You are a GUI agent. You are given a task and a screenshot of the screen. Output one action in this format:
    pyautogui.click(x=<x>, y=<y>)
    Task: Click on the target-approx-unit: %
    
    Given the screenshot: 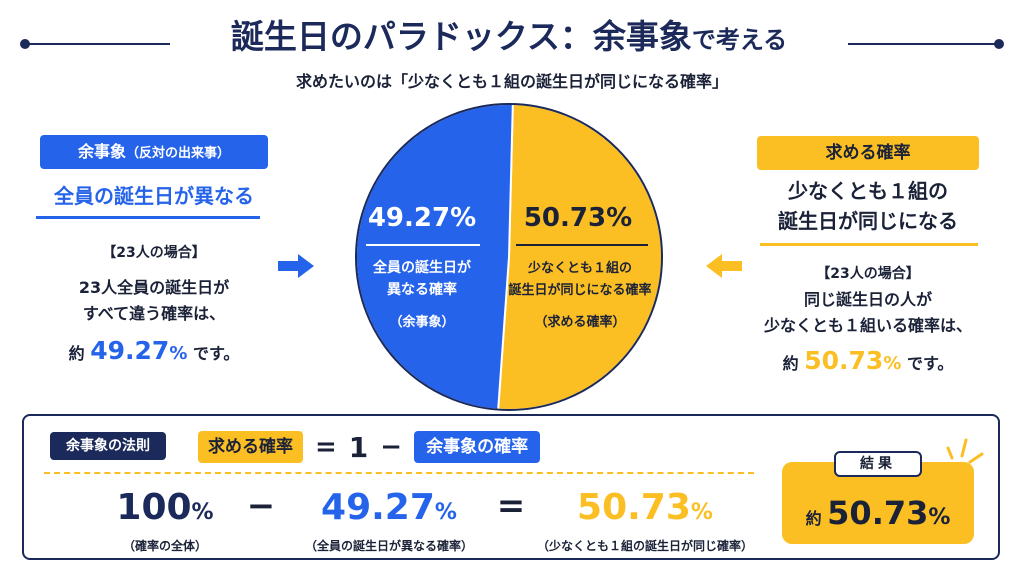 What is the action you would take?
    pyautogui.click(x=892, y=363)
    